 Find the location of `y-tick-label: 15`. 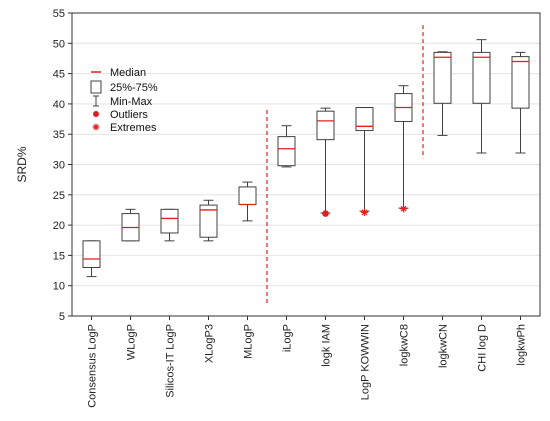

y-tick-label: 15 is located at coordinates (59, 256).